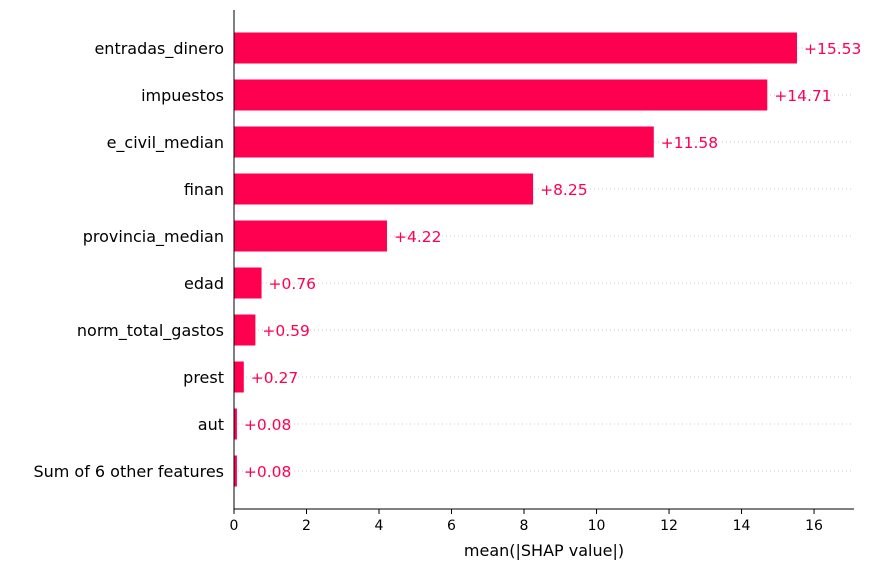  What do you see at coordinates (306, 526) in the screenshot?
I see `x-tick-label: 2` at bounding box center [306, 526].